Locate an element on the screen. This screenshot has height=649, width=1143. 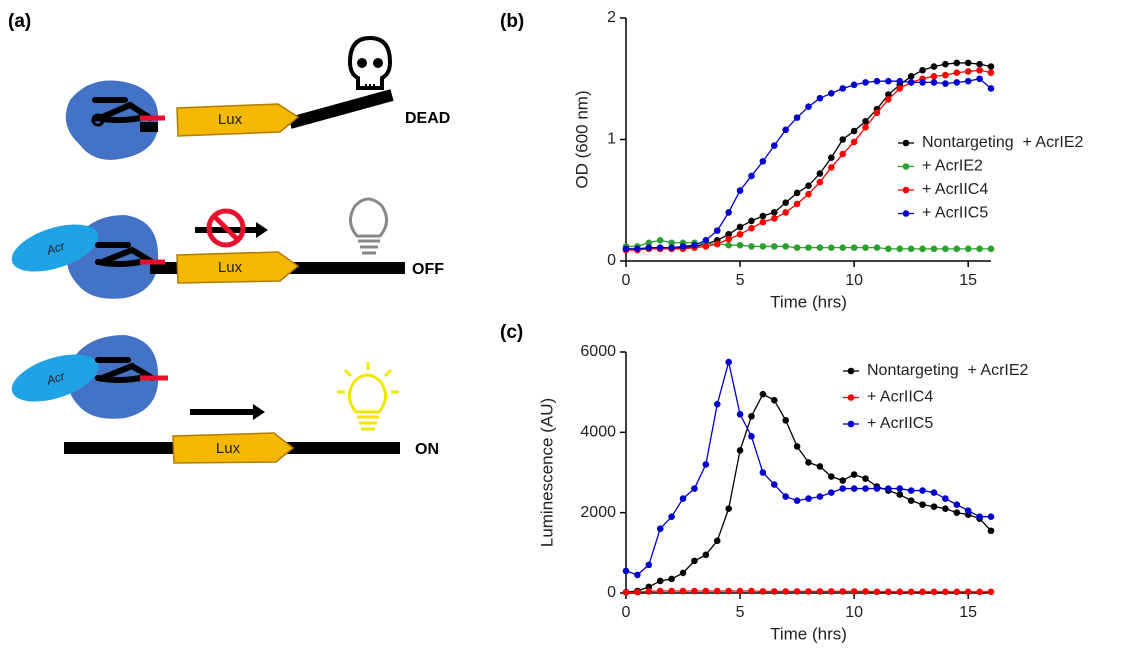
y-tick-label: 1 is located at coordinates (611, 139).